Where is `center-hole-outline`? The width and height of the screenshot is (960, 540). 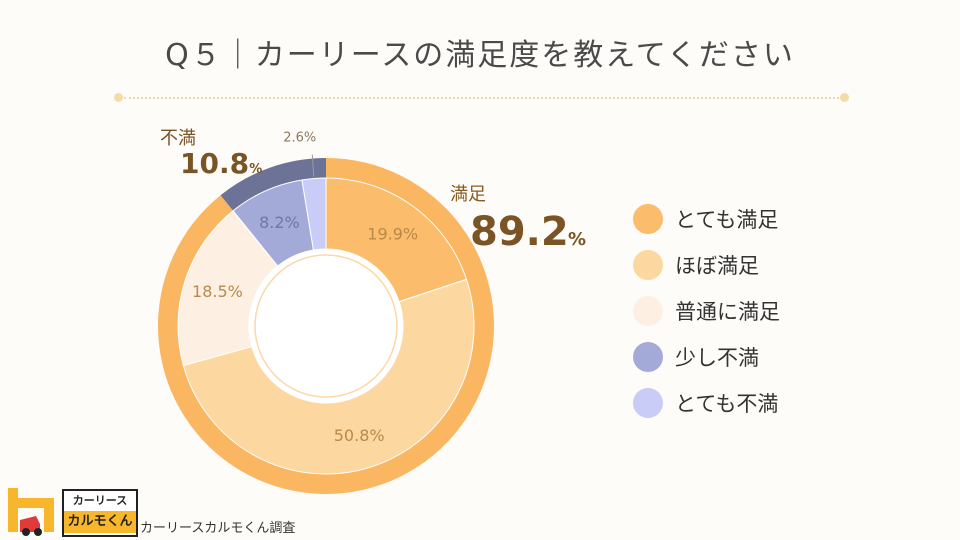 center-hole-outline is located at coordinates (326, 326).